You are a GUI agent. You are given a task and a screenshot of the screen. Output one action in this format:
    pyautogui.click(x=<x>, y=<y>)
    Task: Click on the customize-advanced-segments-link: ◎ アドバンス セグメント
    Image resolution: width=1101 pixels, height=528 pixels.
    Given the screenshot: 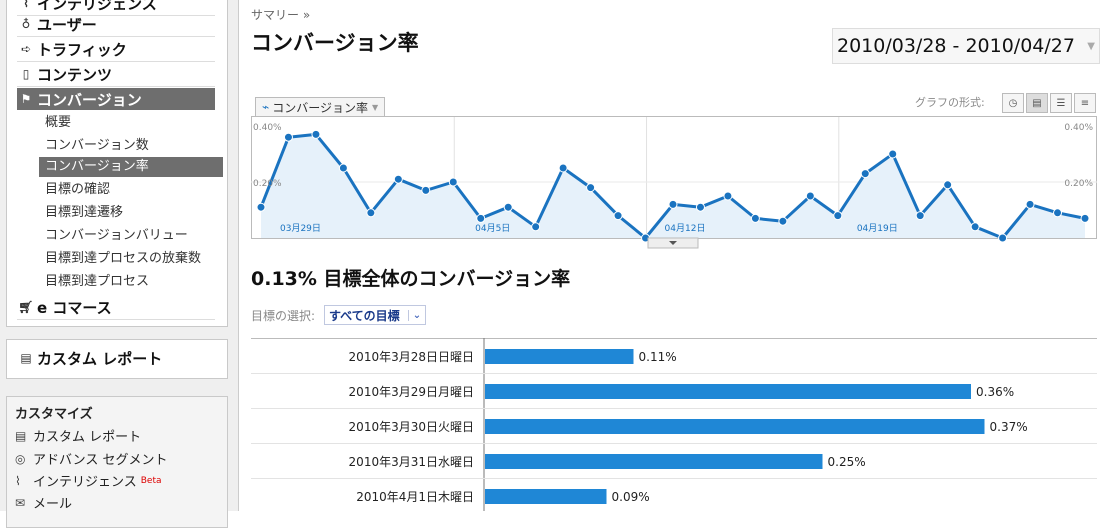 What is the action you would take?
    pyautogui.click(x=91, y=460)
    